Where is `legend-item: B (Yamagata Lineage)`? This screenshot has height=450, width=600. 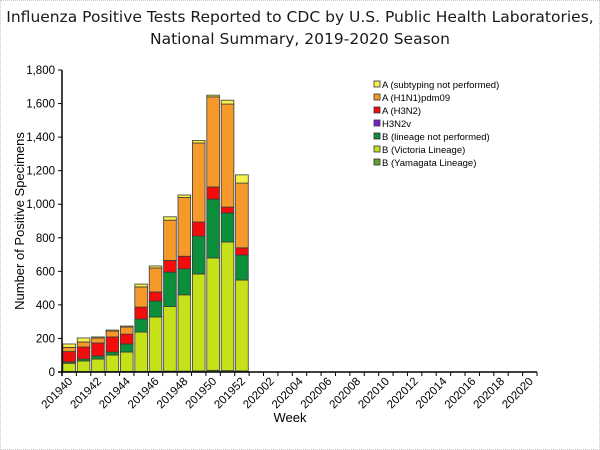
legend-item: B (Yamagata Lineage) is located at coordinates (424, 163).